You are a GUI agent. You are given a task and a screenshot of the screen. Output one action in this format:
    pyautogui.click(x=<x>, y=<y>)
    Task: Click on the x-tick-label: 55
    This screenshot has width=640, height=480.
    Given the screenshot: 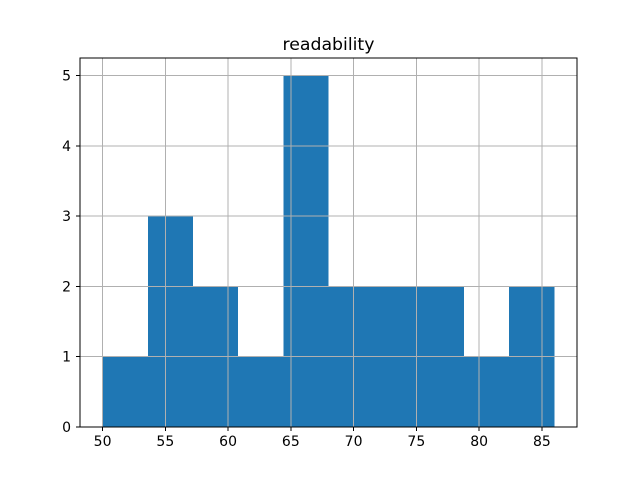 What is the action you would take?
    pyautogui.click(x=165, y=442)
    